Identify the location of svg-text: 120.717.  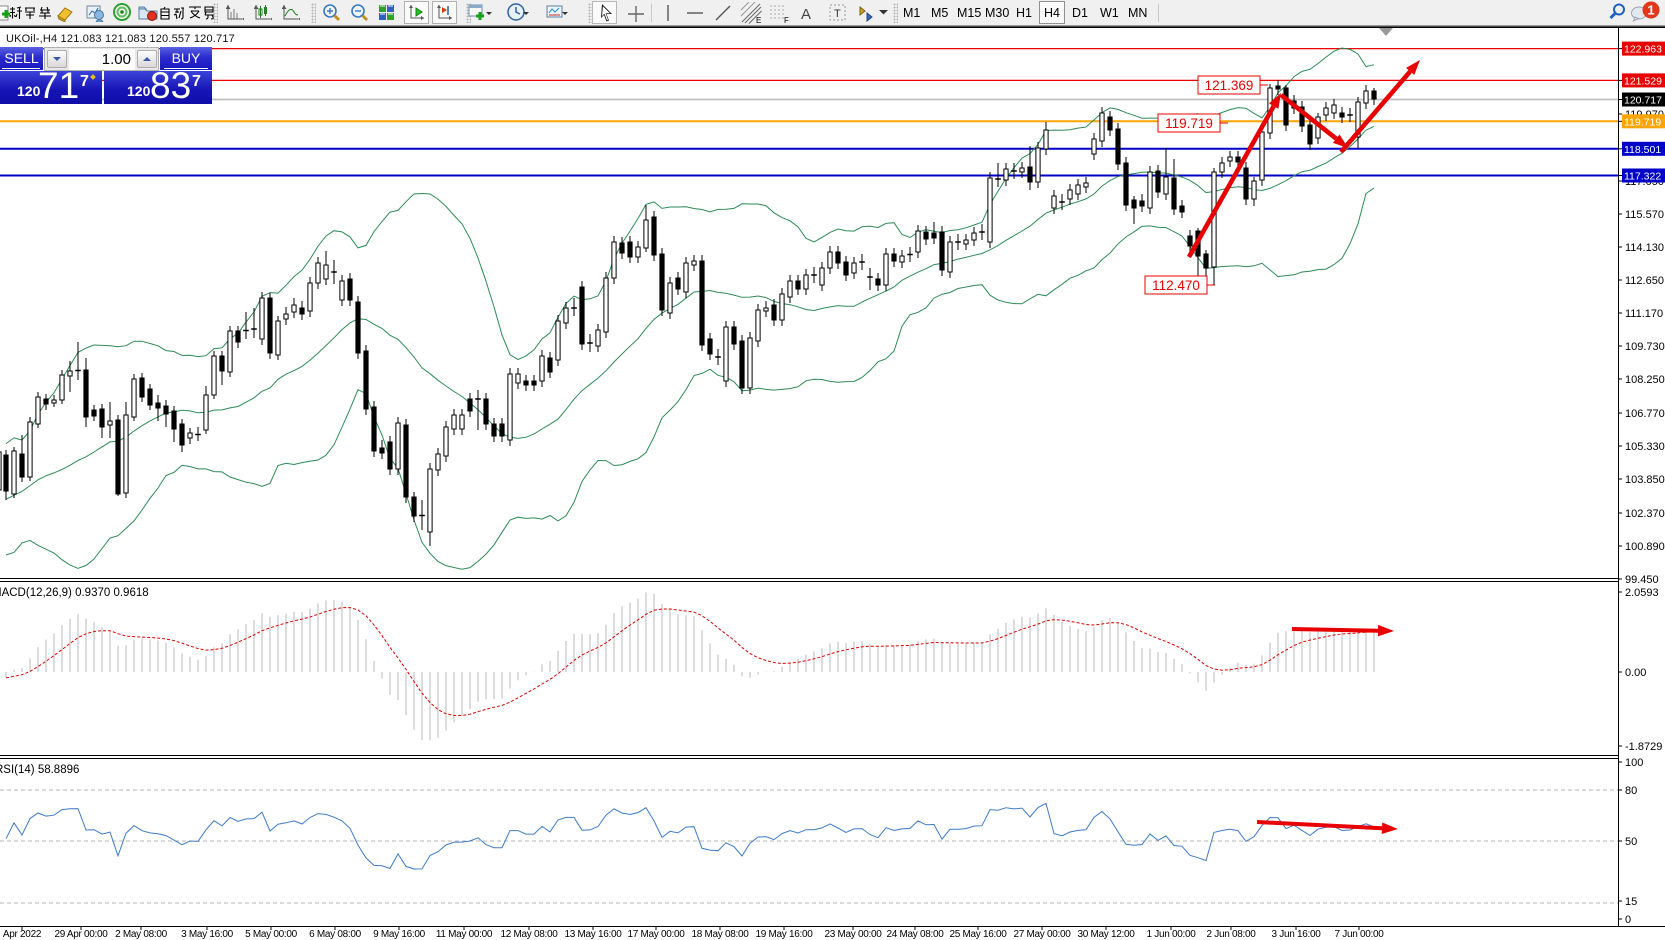
(1643, 101).